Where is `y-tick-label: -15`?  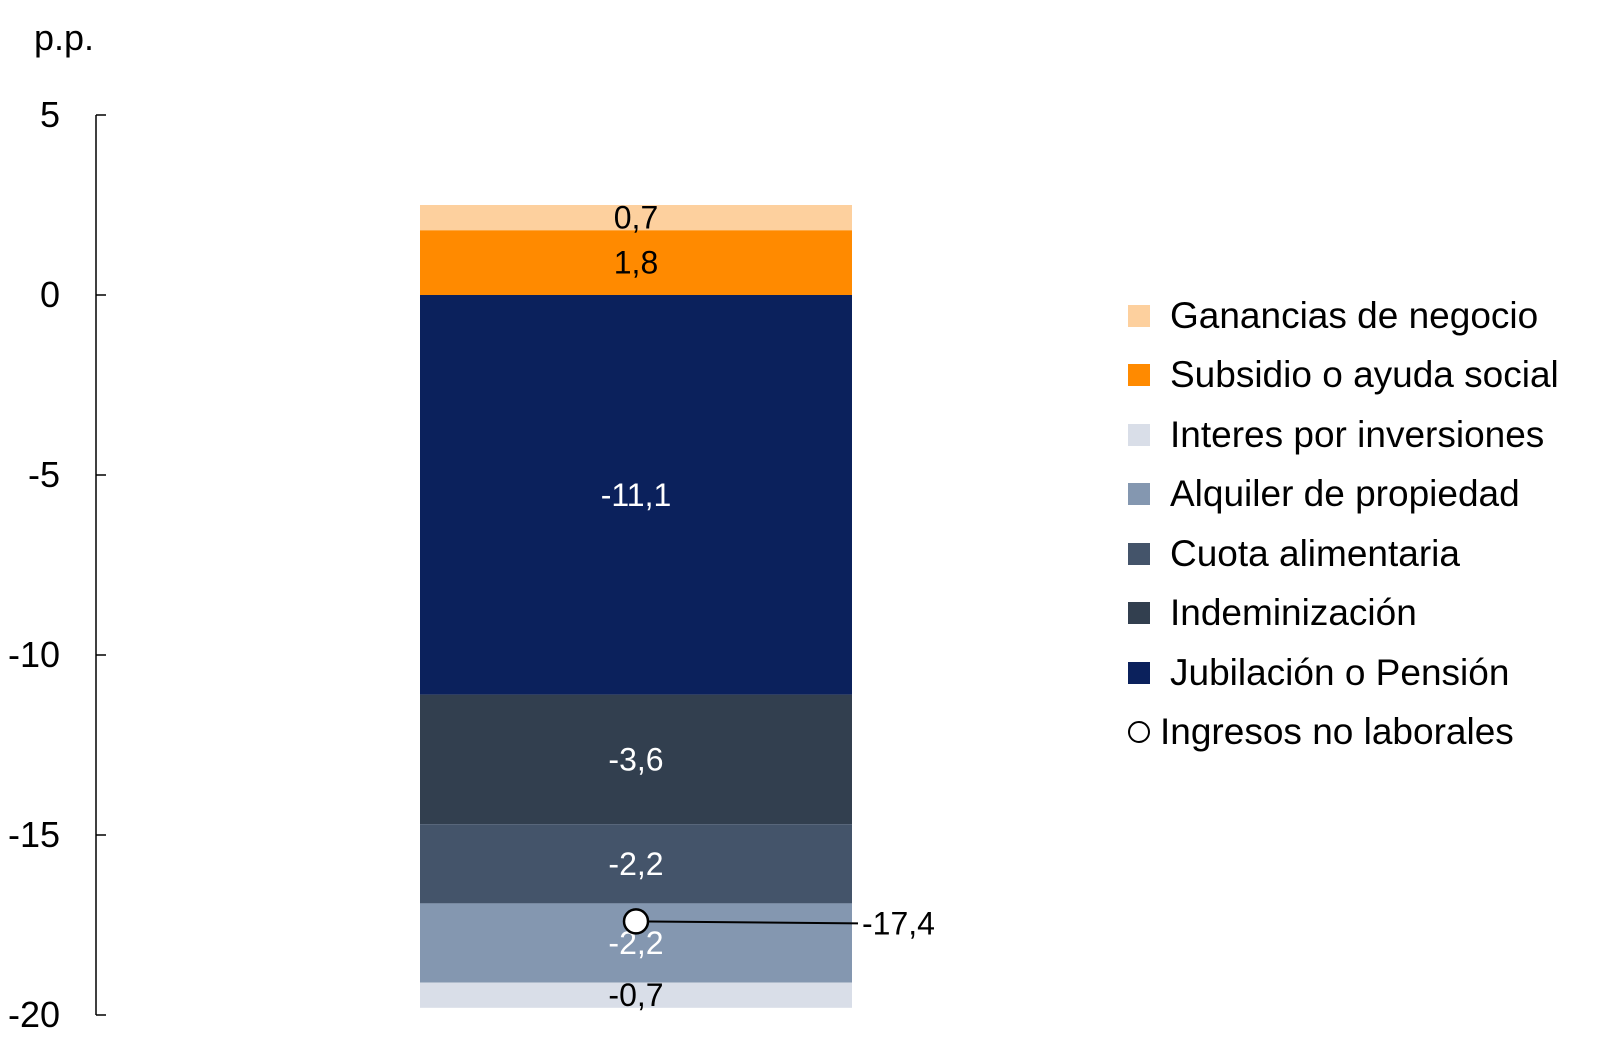 y-tick-label: -15 is located at coordinates (34, 834).